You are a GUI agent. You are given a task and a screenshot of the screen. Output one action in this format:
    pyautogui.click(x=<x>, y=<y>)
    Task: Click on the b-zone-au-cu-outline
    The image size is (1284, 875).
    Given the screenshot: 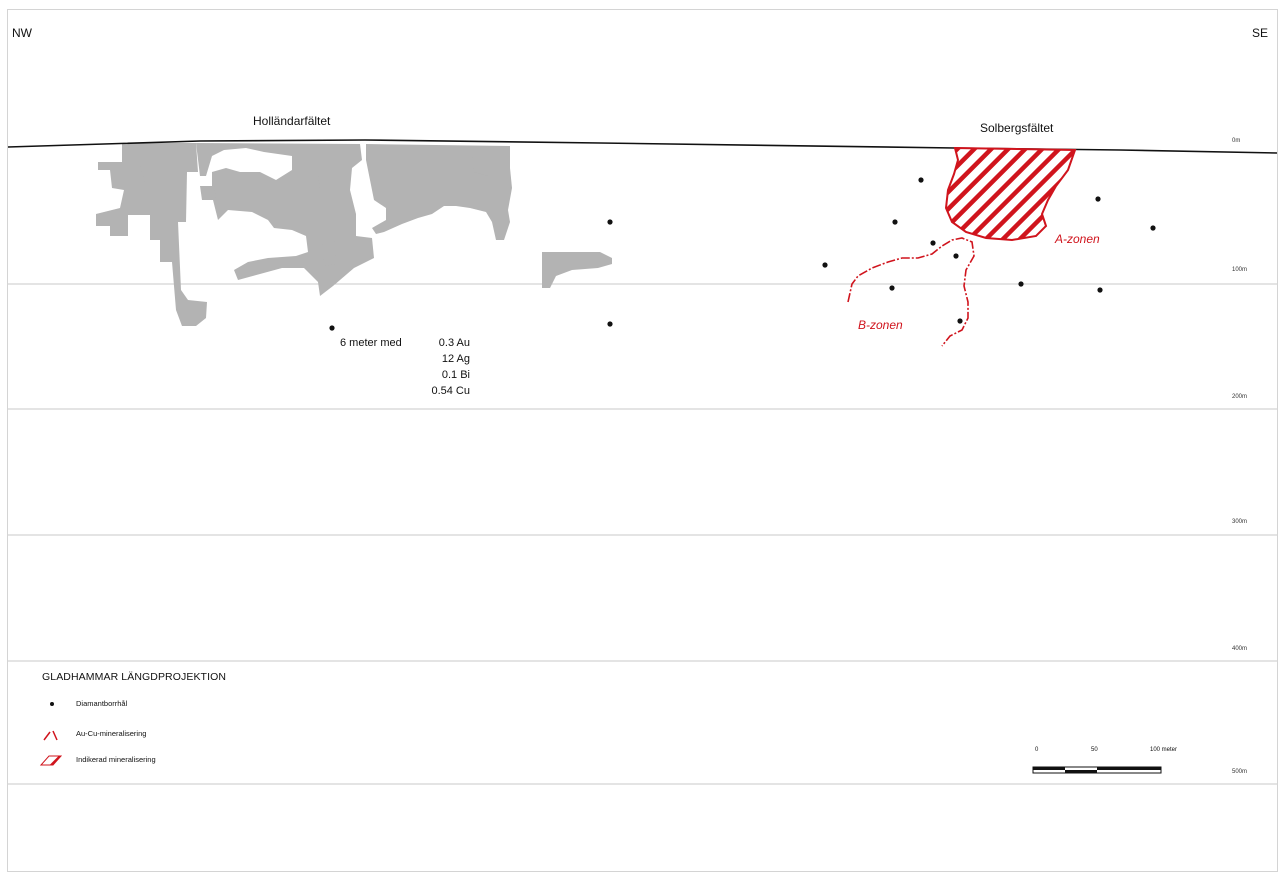 What is the action you would take?
    pyautogui.click(x=911, y=292)
    